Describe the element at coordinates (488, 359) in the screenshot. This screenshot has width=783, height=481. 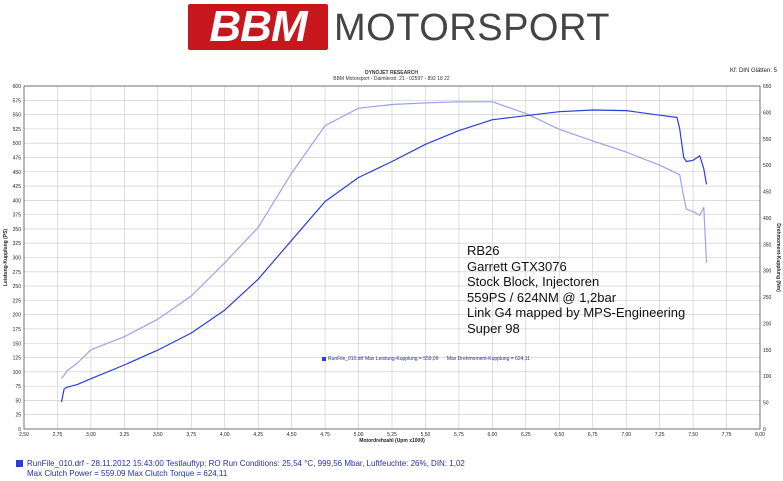
I see `legend-torque-text: Max Drehmoment-Kupplung = 624,11` at that location.